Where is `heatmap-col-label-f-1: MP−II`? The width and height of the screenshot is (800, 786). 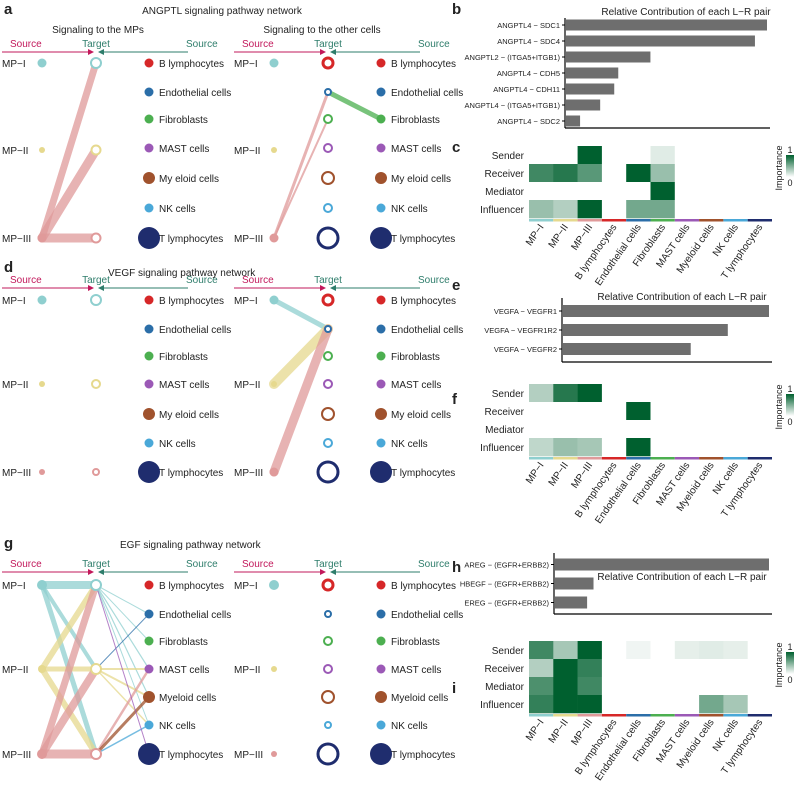
heatmap-col-label-f-1: MP−II is located at coordinates (559, 474).